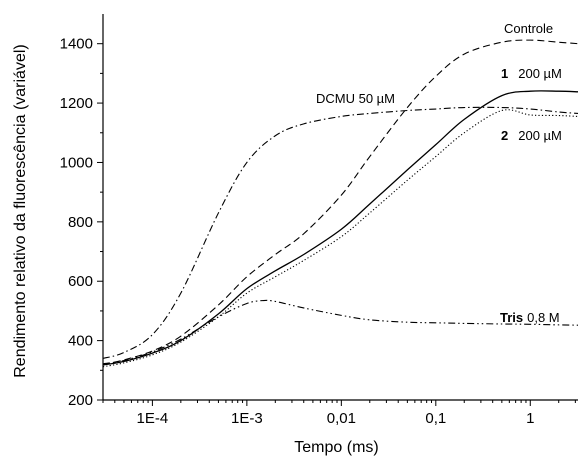 Image resolution: width=580 pixels, height=459 pixels. I want to click on y-tick-label: 1200, so click(76, 103).